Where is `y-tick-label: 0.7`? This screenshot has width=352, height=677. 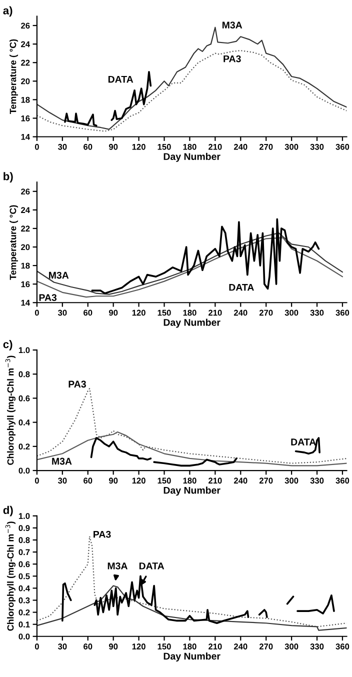 y-tick-label: 0.7 is located at coordinates (24, 552).